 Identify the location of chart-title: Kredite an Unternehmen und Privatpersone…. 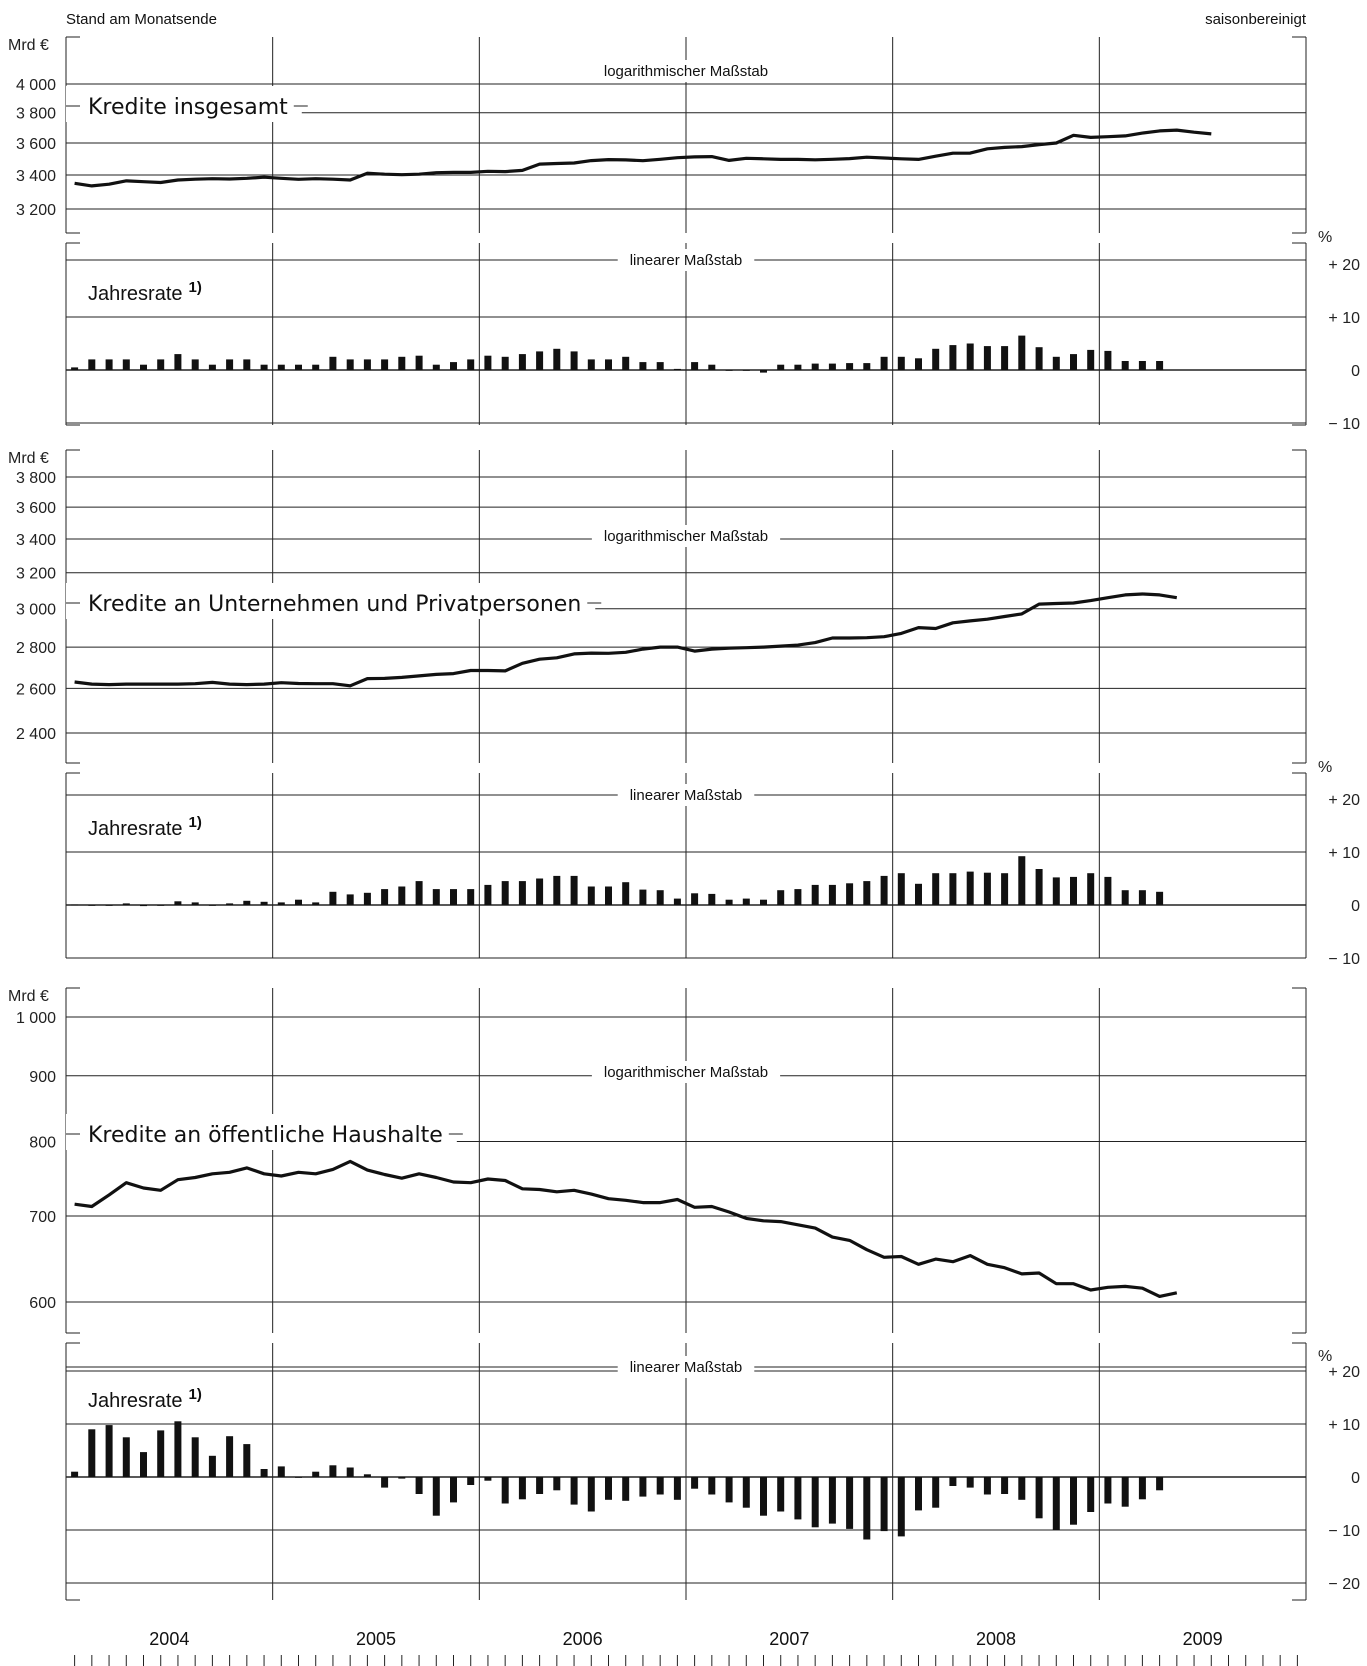
(334, 604).